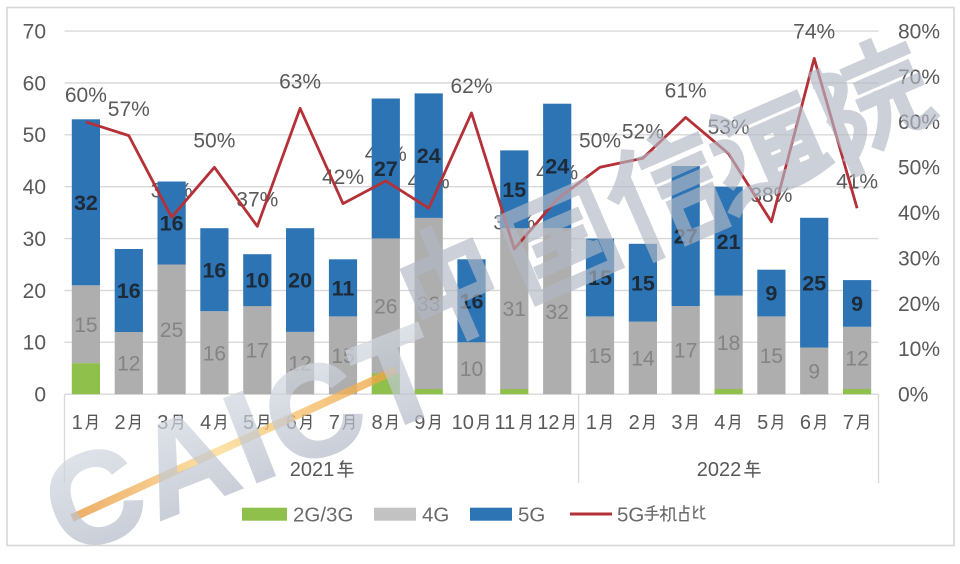 This screenshot has width=960, height=564. I want to click on svg-text: 62%, so click(471, 86).